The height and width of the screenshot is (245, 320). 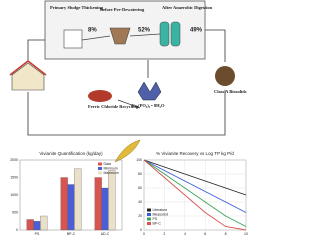 I want to click on label-biosolids: Class A Biosolids, so click(x=230, y=91).